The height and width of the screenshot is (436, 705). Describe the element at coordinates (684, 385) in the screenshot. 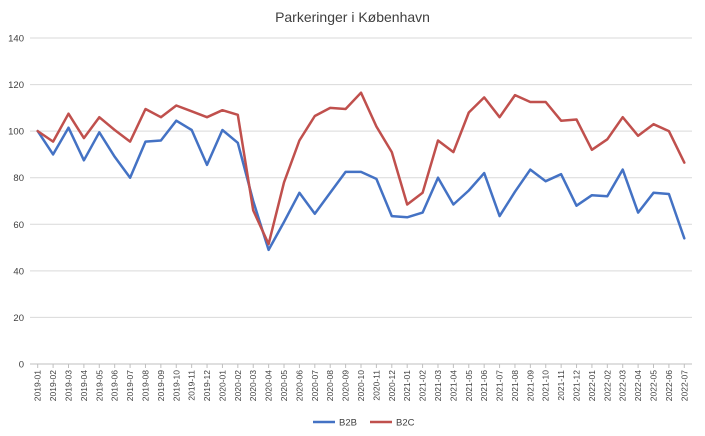

I see `x-tick-label: 2022-07` at that location.